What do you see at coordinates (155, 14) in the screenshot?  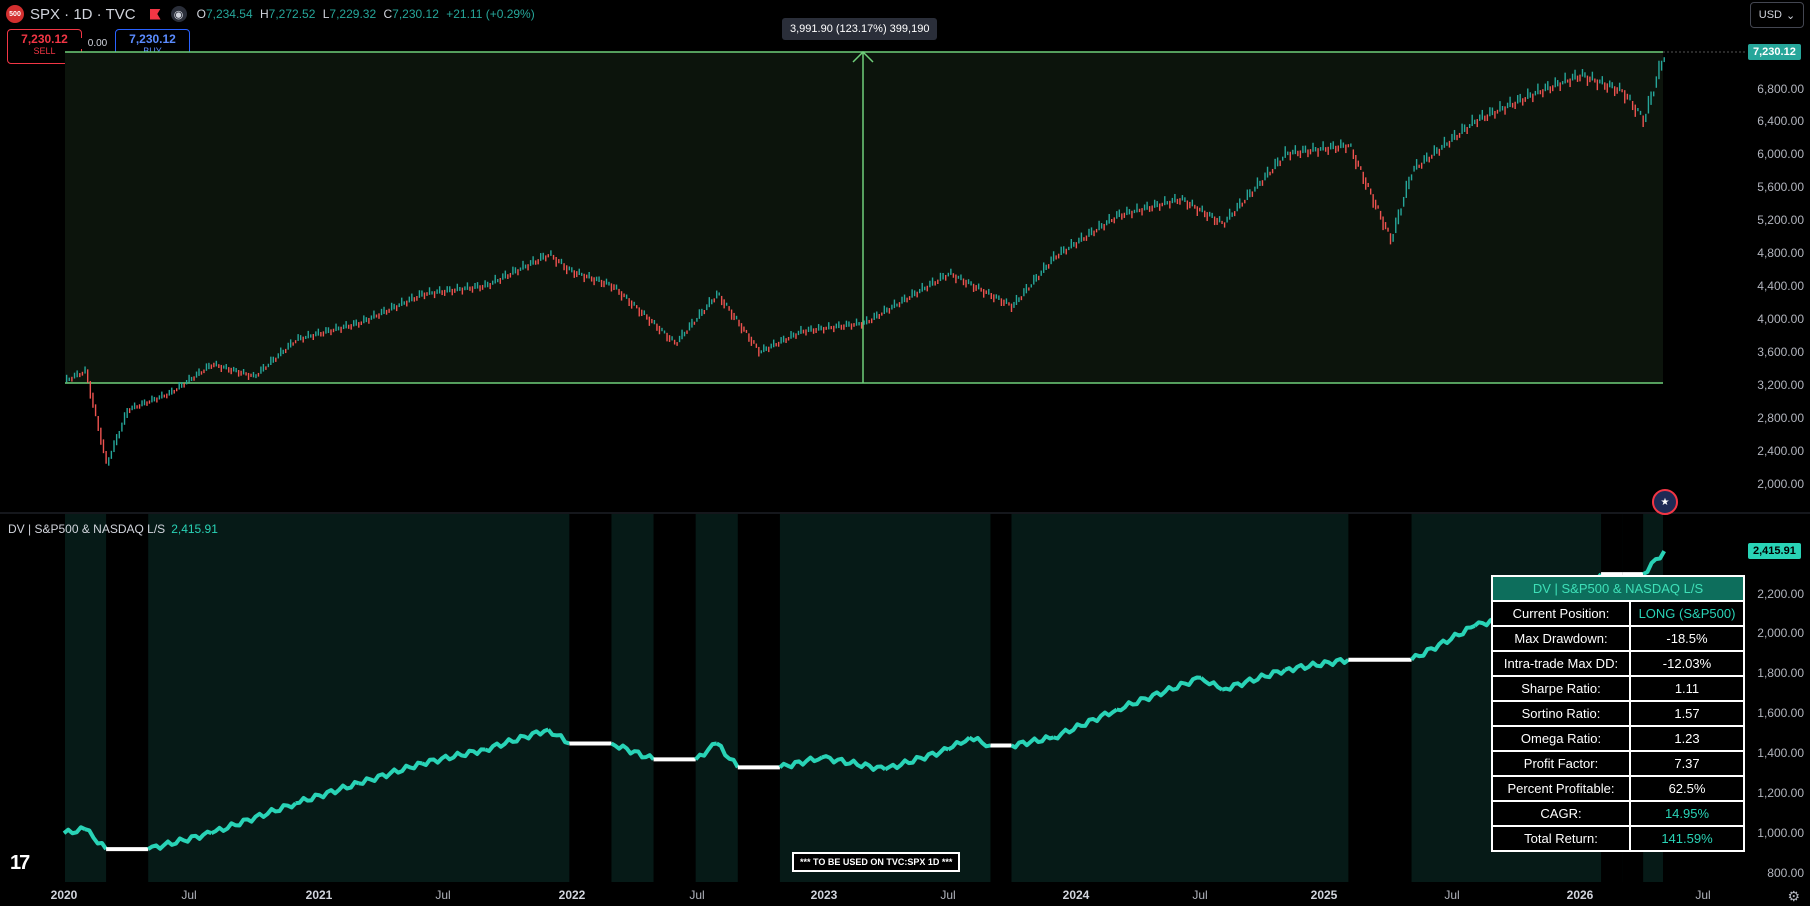 I see `flag-icon` at bounding box center [155, 14].